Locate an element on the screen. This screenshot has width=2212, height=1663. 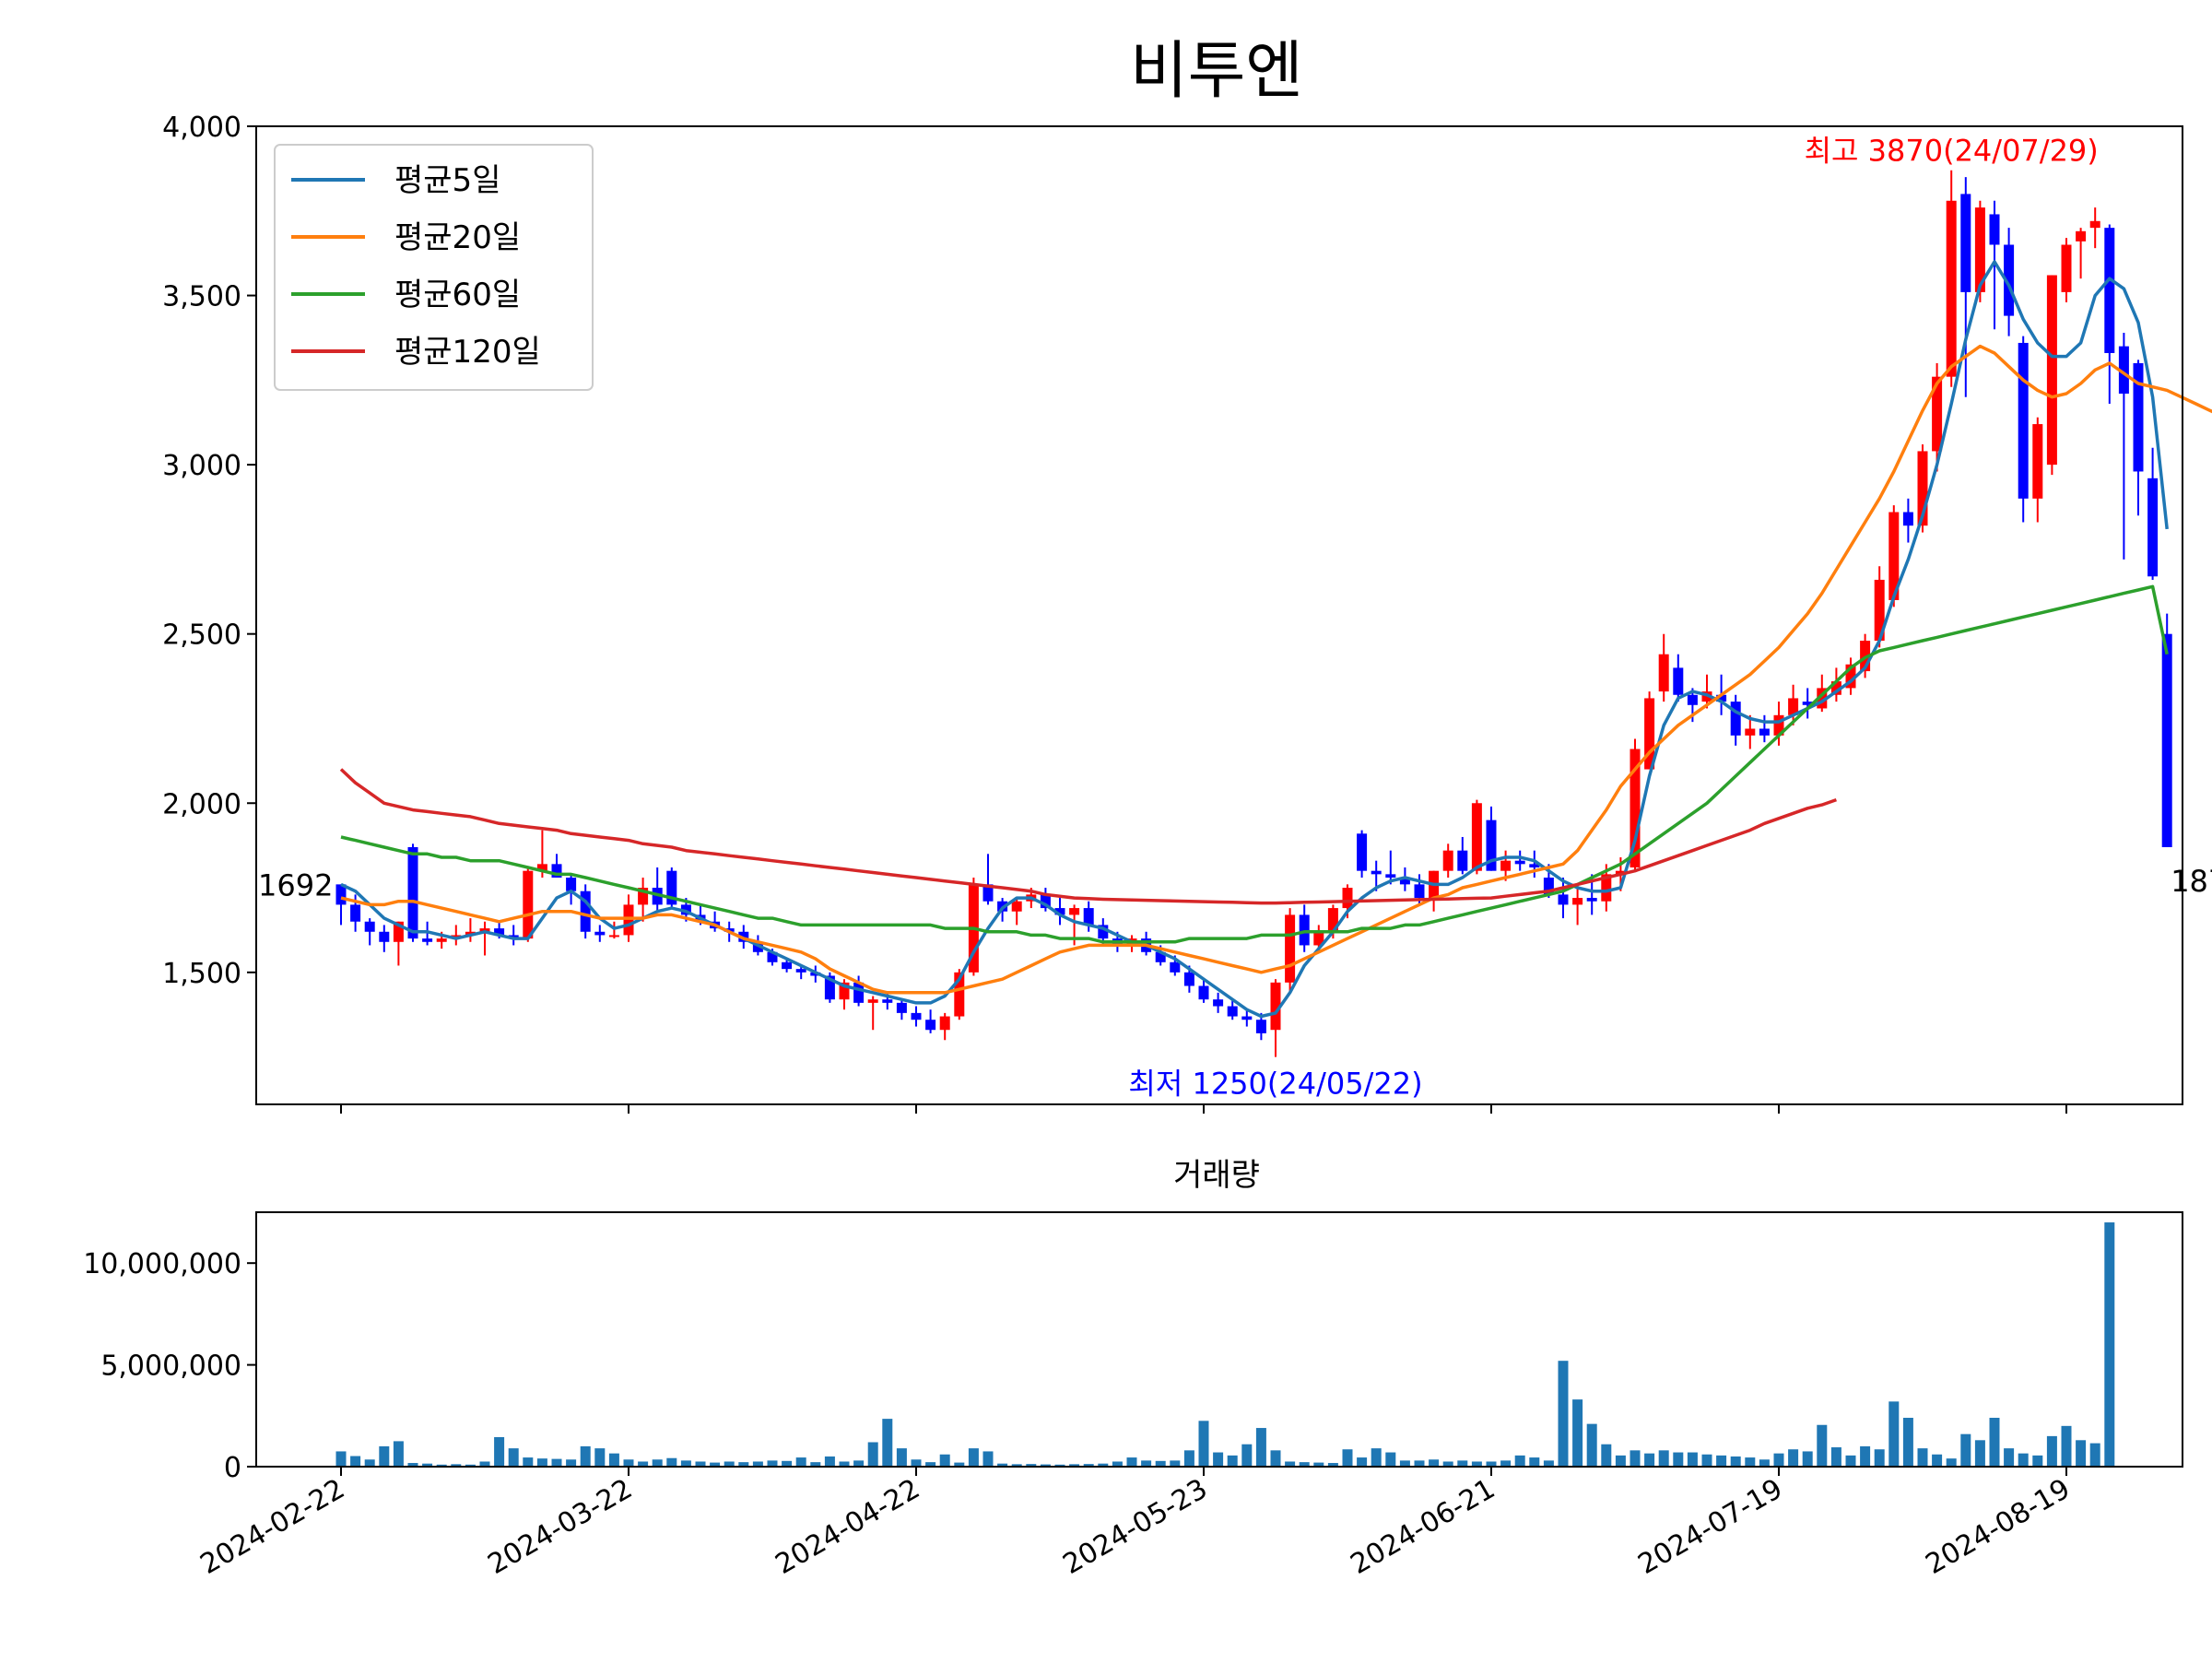
price-ytick-label: 3,500 is located at coordinates (201, 297).